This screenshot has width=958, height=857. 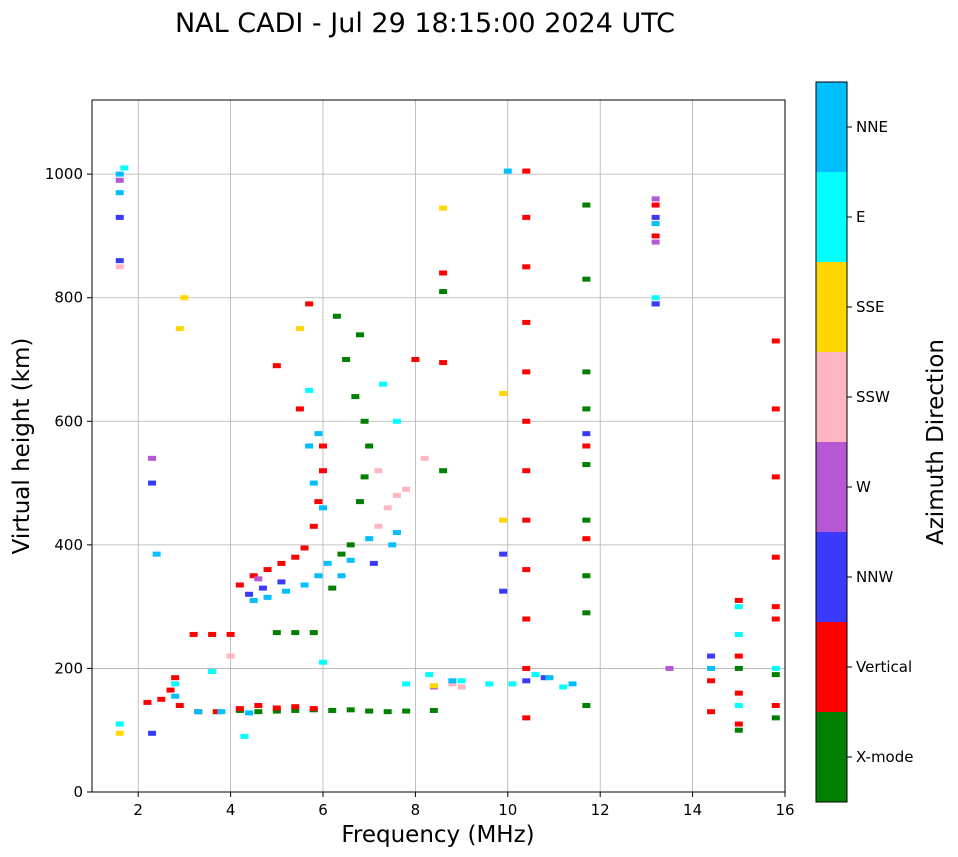 I want to click on colorbar-tick-label: E, so click(x=860, y=217).